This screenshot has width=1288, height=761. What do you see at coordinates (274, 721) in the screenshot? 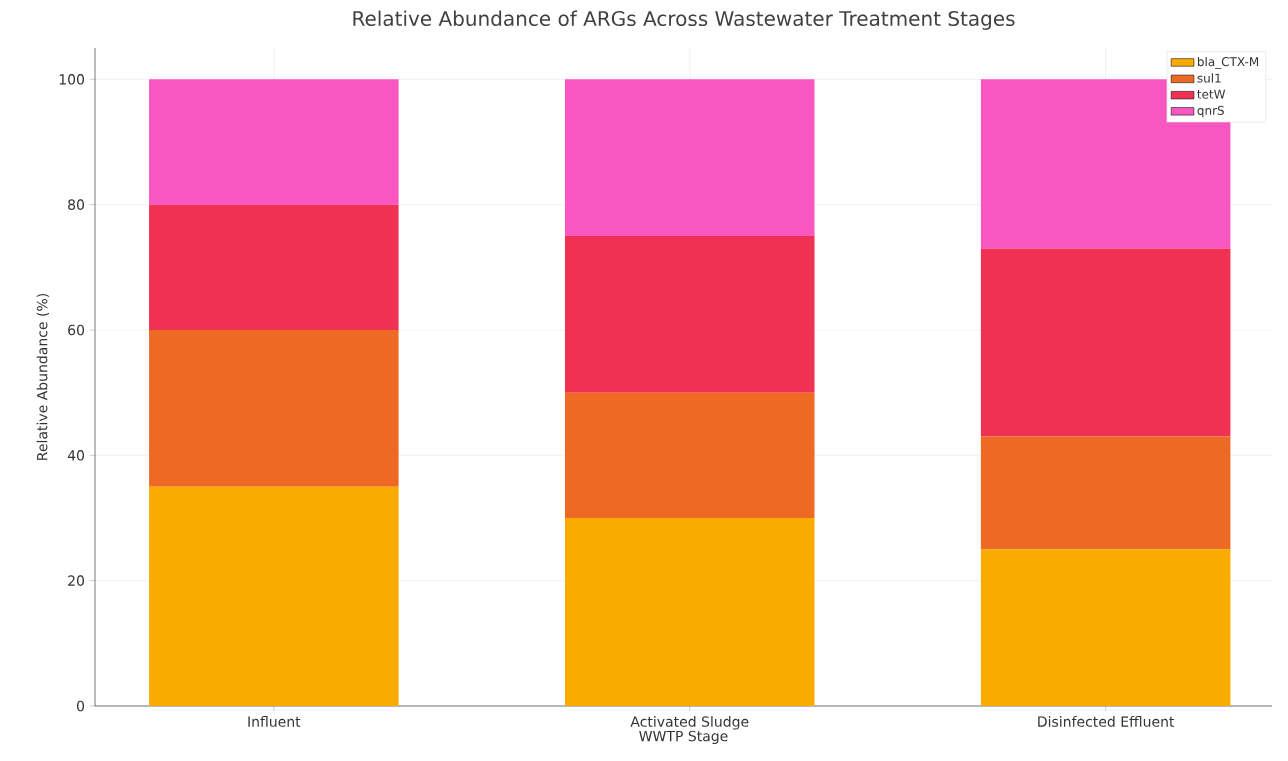
I see `x-tick-label: Influent` at bounding box center [274, 721].